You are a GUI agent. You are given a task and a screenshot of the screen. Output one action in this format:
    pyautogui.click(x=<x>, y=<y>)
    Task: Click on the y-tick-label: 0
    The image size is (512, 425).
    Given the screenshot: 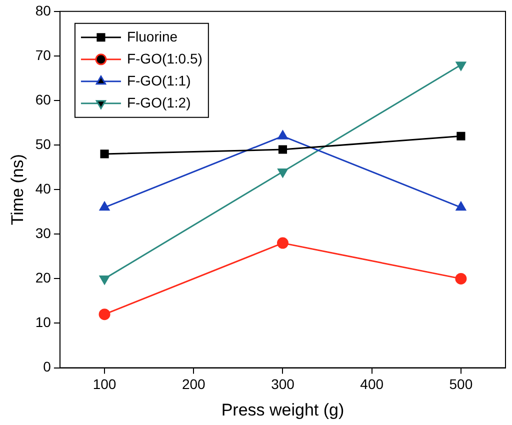 What is the action you would take?
    pyautogui.click(x=47, y=366)
    